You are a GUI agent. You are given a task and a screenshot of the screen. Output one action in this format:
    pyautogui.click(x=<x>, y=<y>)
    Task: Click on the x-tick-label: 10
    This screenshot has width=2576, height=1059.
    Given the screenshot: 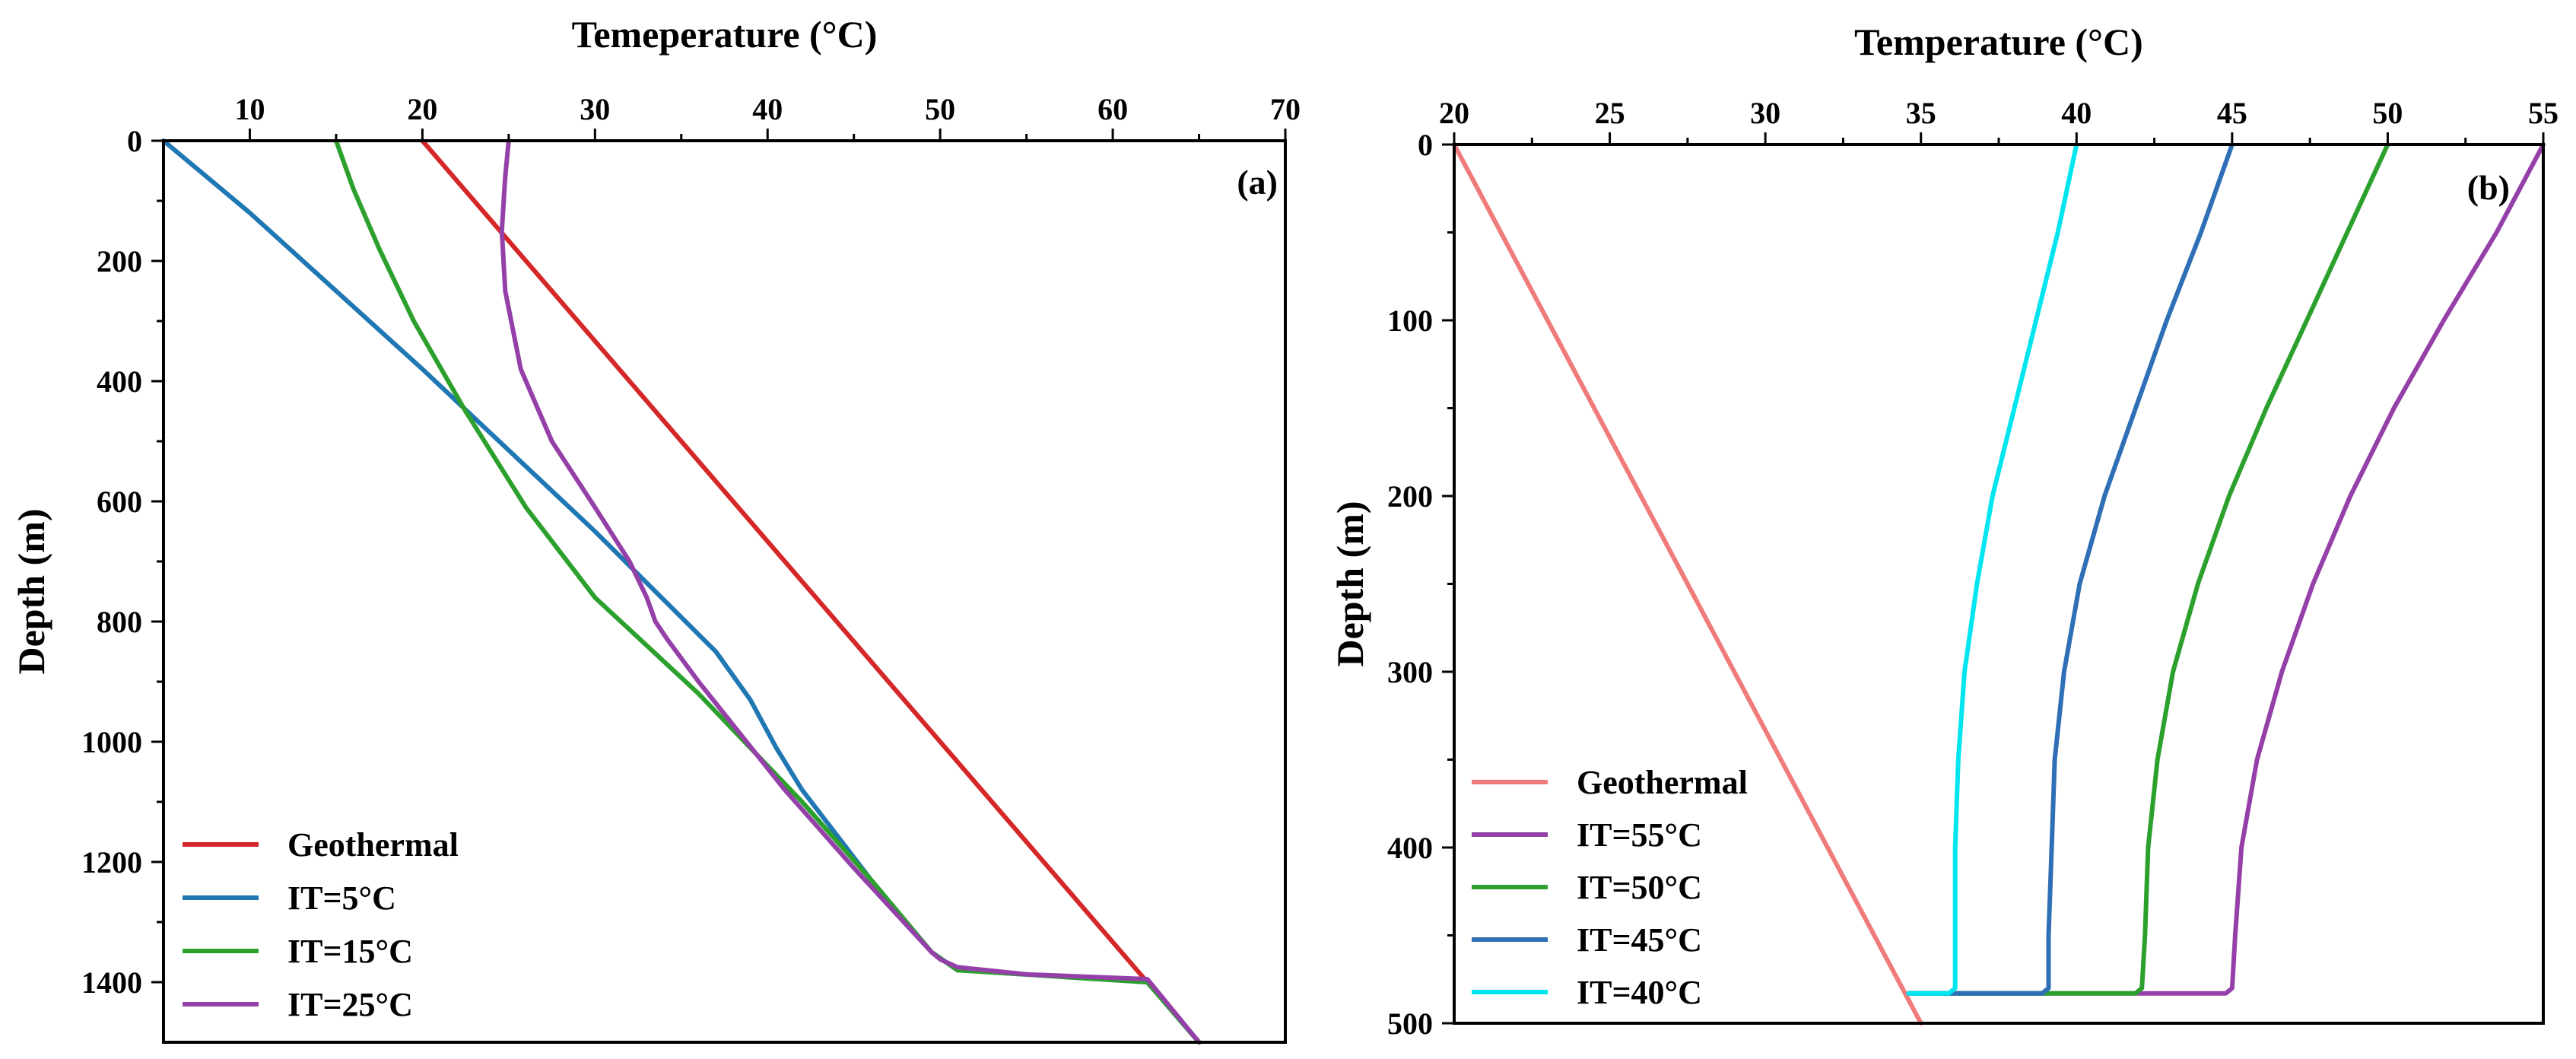 What is the action you would take?
    pyautogui.click(x=249, y=109)
    